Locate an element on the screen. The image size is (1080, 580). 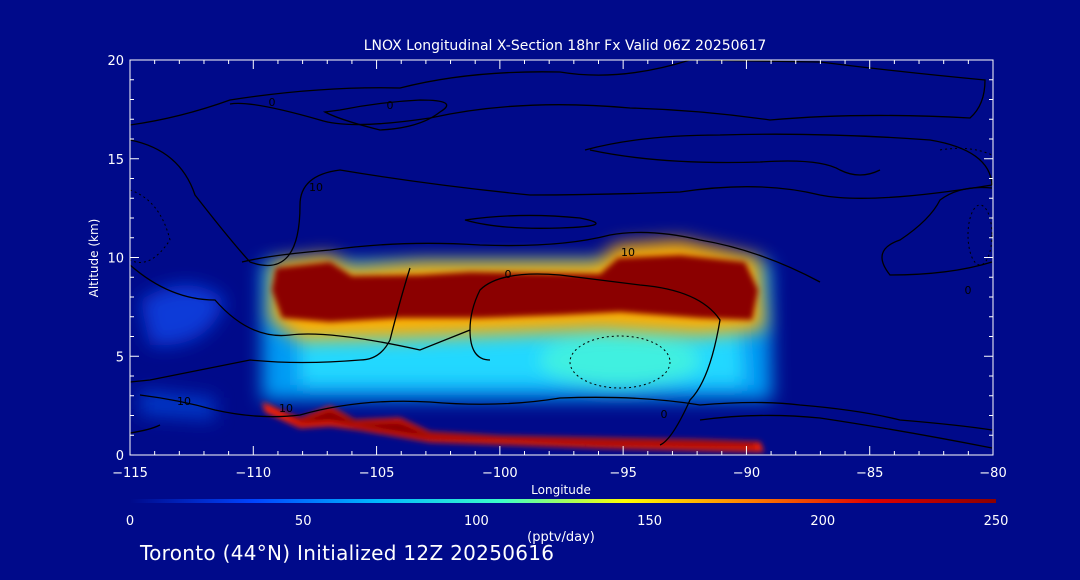
colorbar-tick-label: 150 is located at coordinates (649, 521).